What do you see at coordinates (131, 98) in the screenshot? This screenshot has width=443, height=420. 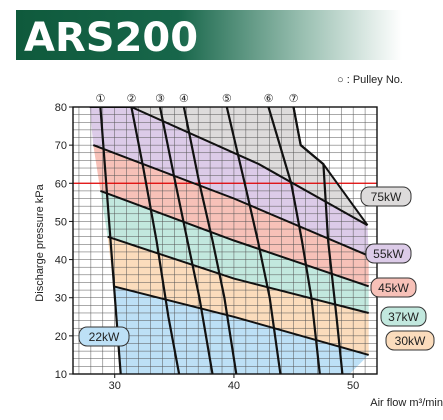 I see `pulley-label-2: ②` at bounding box center [131, 98].